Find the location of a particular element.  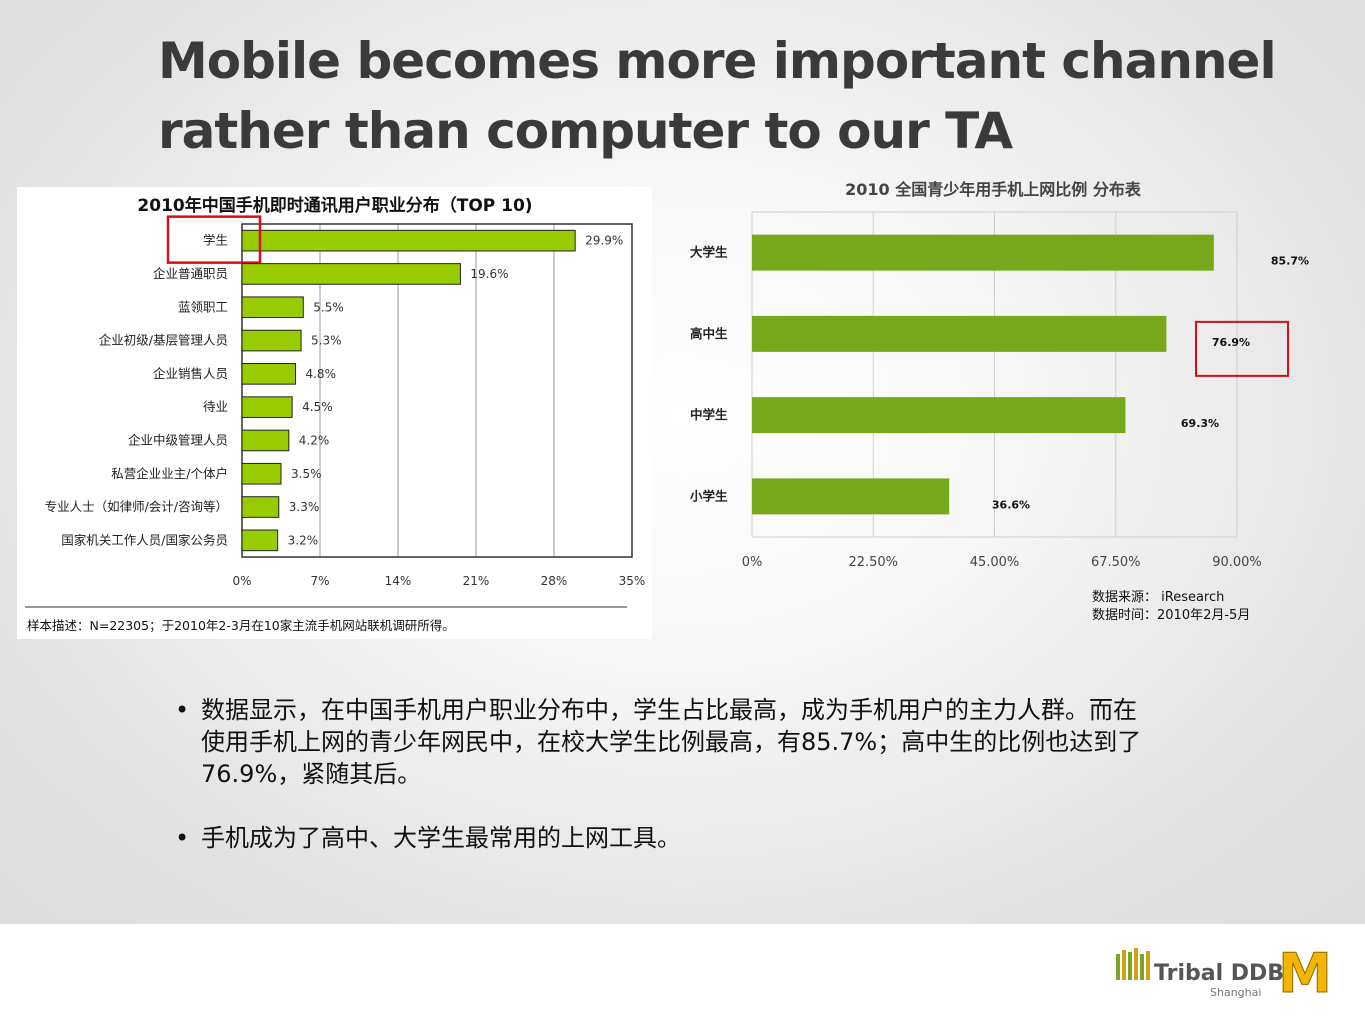

bar-value-label: 4.2% is located at coordinates (314, 440).